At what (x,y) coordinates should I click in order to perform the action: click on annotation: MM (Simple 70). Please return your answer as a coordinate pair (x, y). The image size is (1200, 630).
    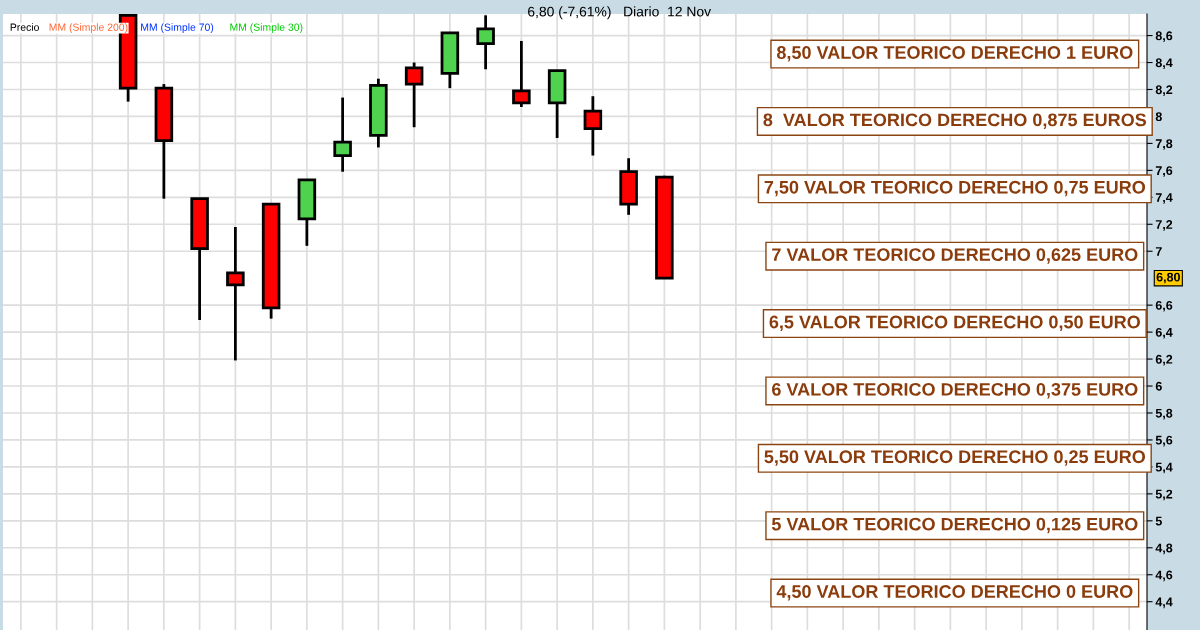
    Looking at the image, I should click on (177, 28).